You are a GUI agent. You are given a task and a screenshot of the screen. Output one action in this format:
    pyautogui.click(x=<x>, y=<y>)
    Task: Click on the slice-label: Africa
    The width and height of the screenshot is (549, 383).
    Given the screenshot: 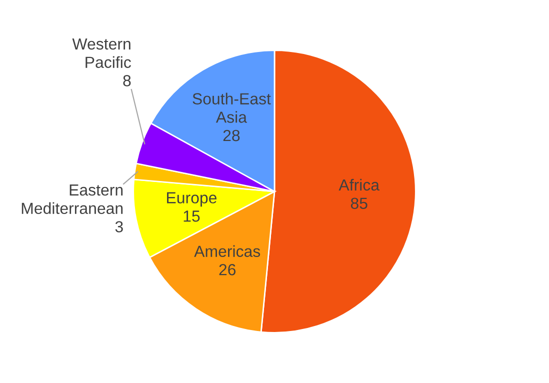 What is the action you would take?
    pyautogui.click(x=359, y=184)
    